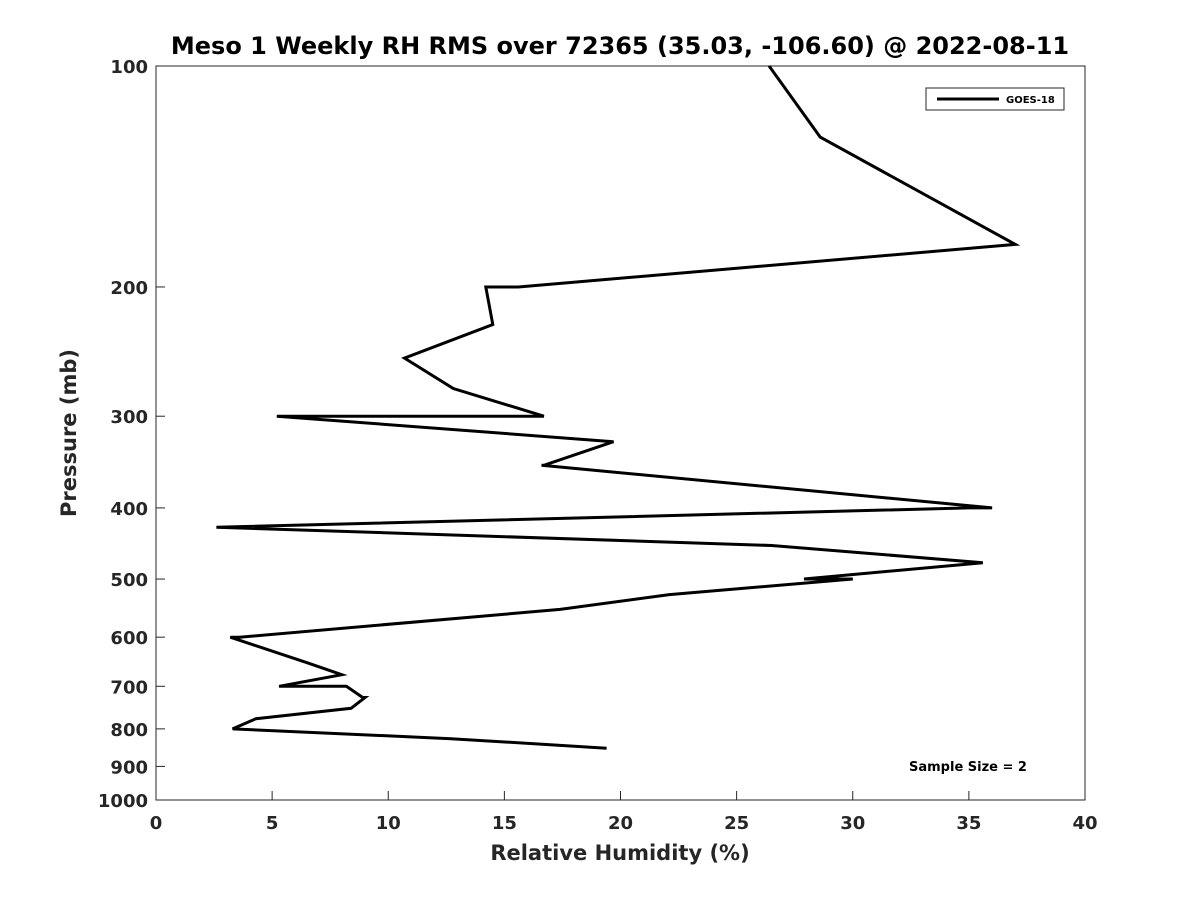 This screenshot has height=900, width=1200. What do you see at coordinates (968, 767) in the screenshot?
I see `sample-size-annotation: Sample Size = 2` at bounding box center [968, 767].